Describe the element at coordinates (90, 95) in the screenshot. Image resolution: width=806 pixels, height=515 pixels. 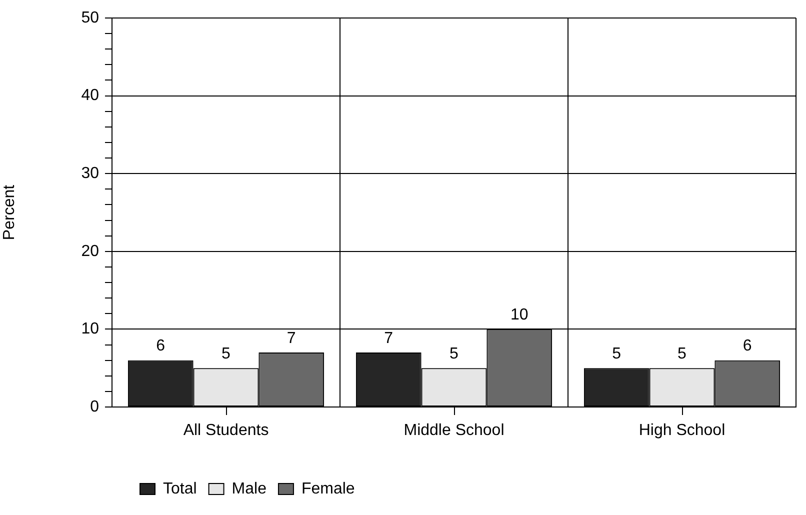
I see `y-tick-label: 40` at that location.